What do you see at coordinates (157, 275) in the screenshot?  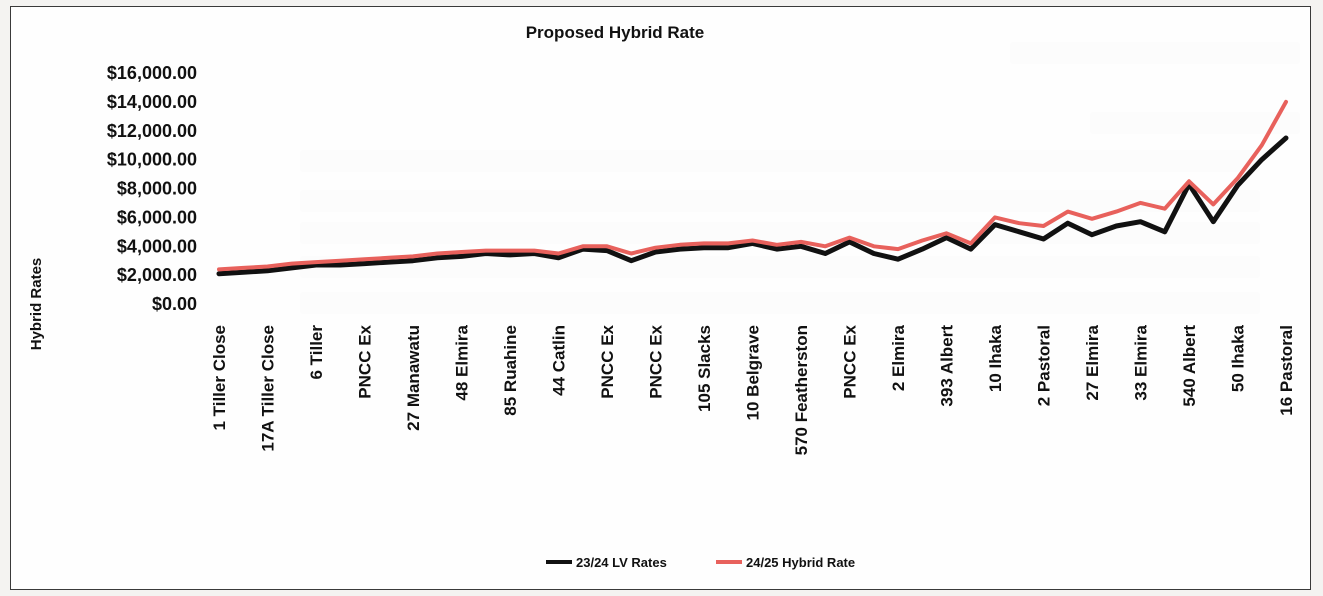 I see `y-tick-label: $2,000.00` at bounding box center [157, 275].